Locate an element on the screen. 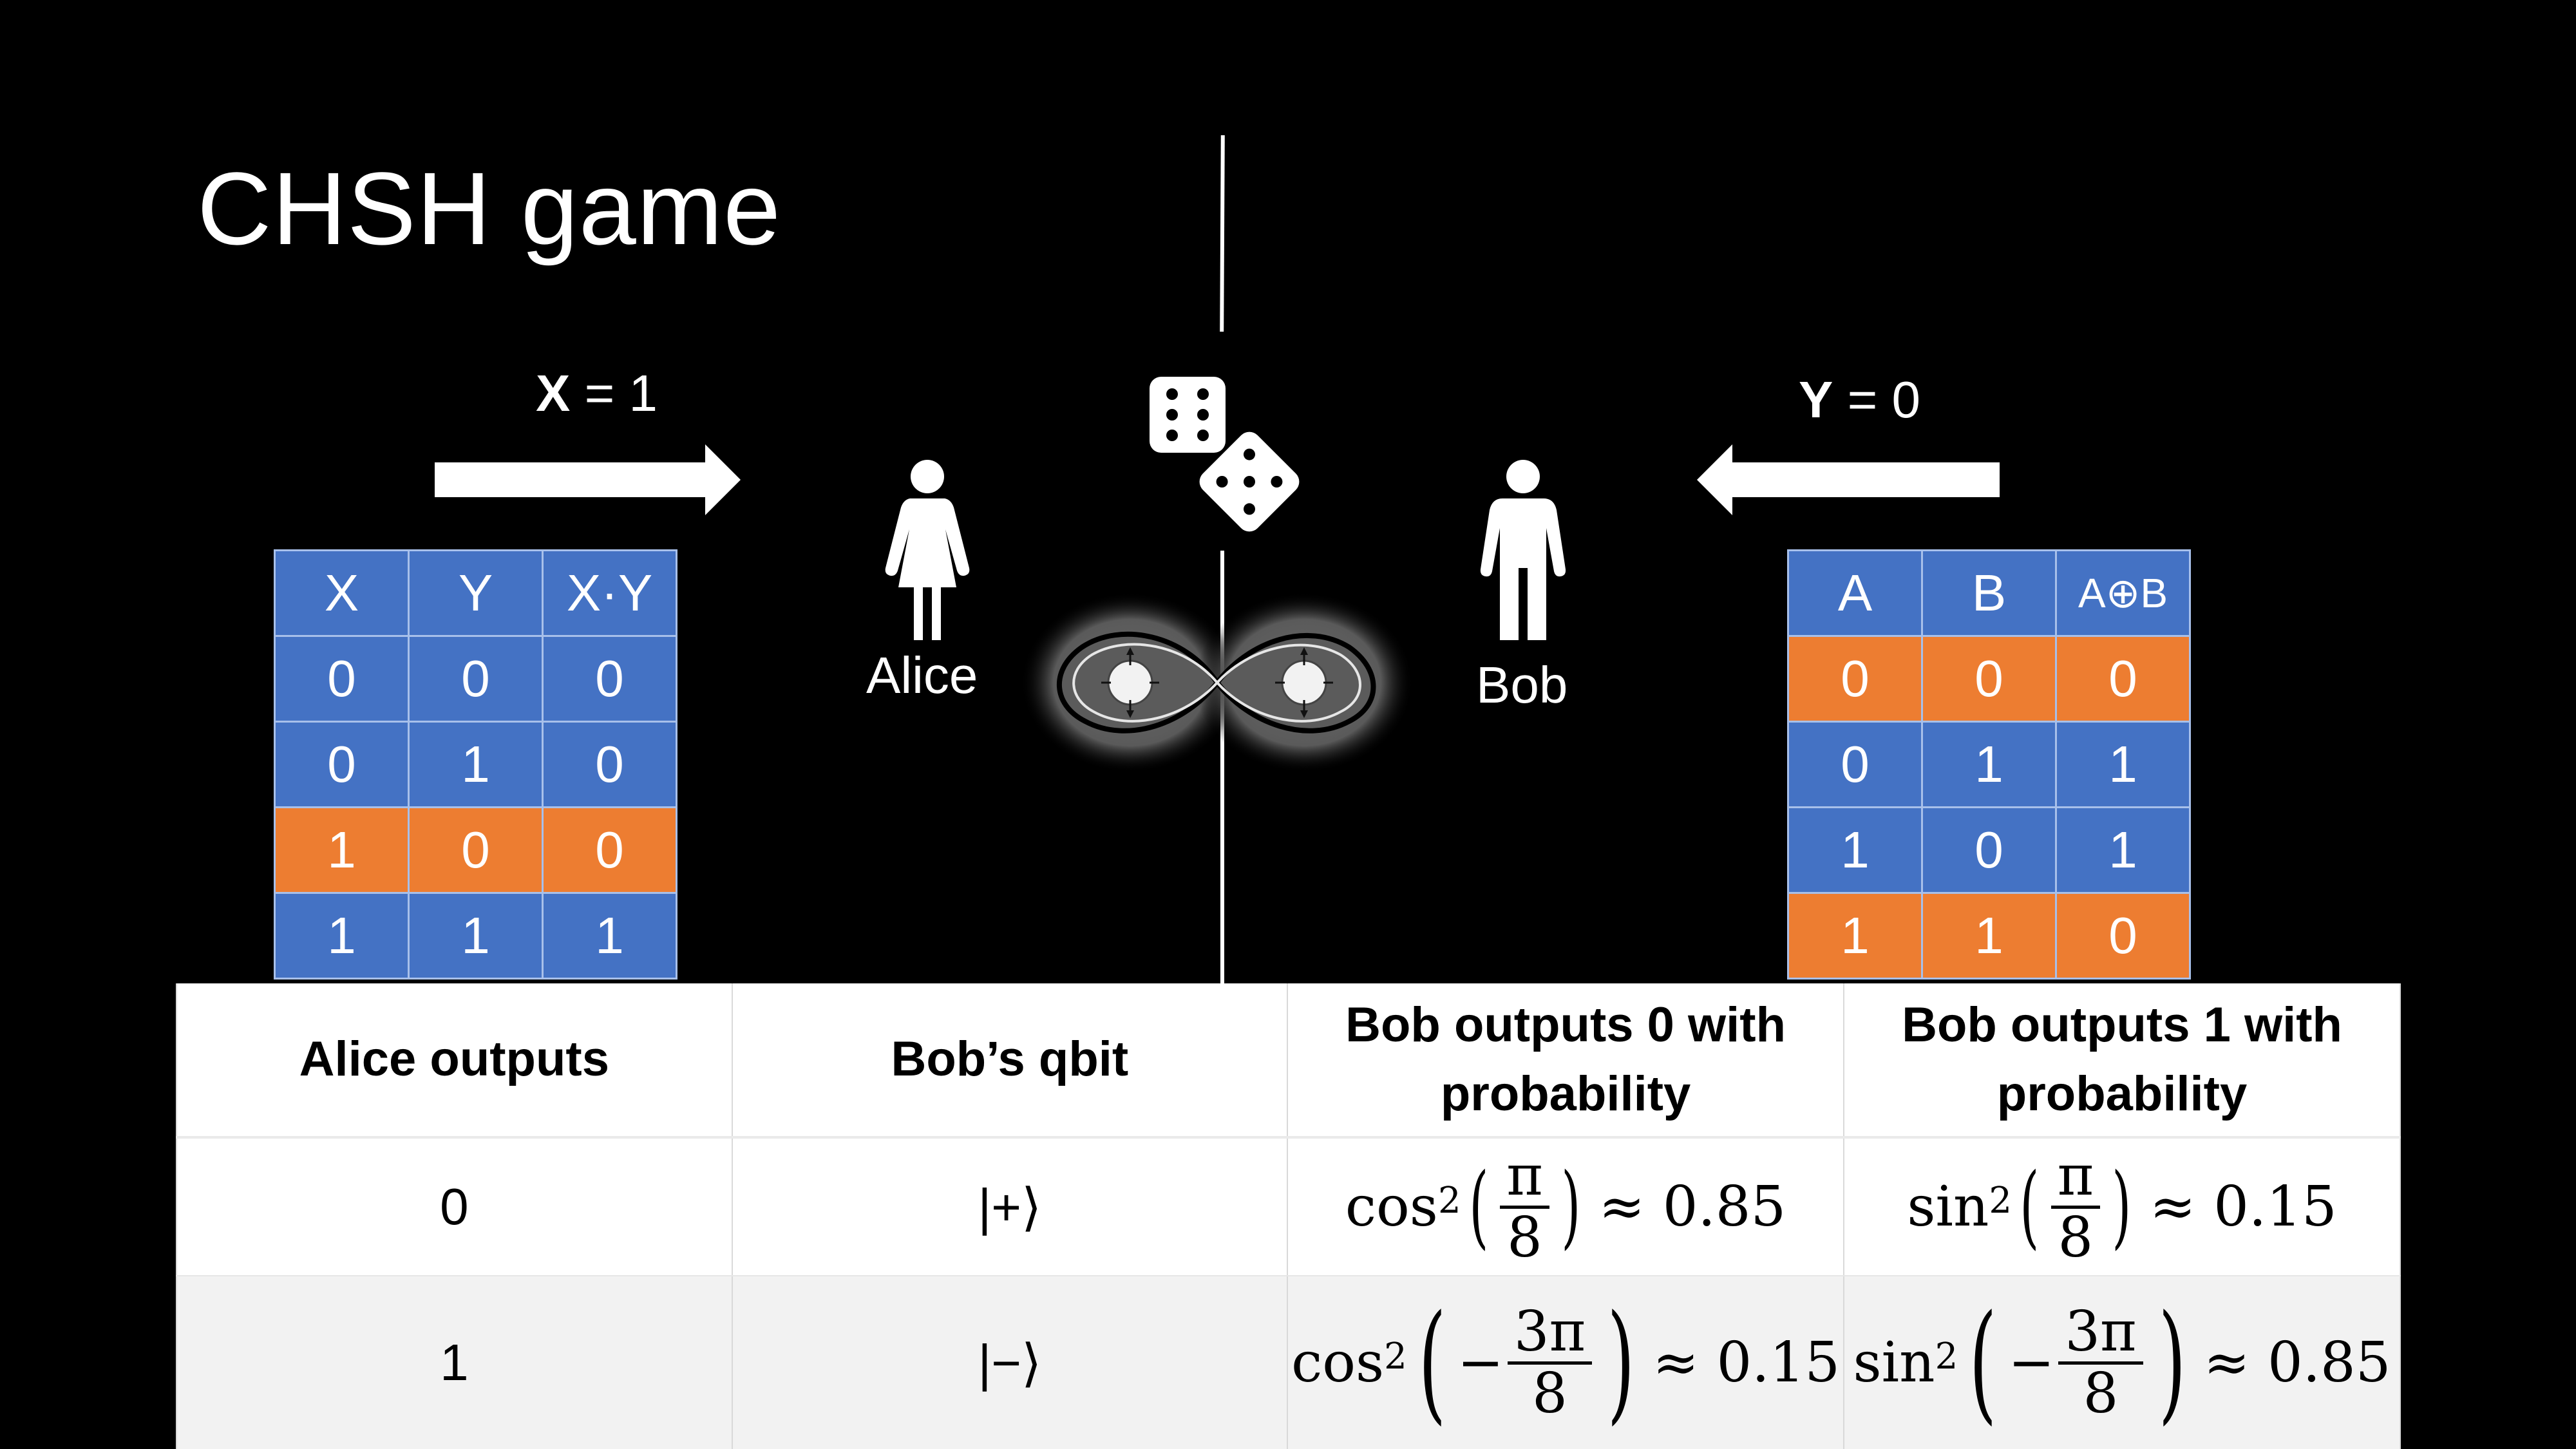 The width and height of the screenshot is (2576, 1449). ab-table-header-row: A B A⊕B is located at coordinates (1989, 593).